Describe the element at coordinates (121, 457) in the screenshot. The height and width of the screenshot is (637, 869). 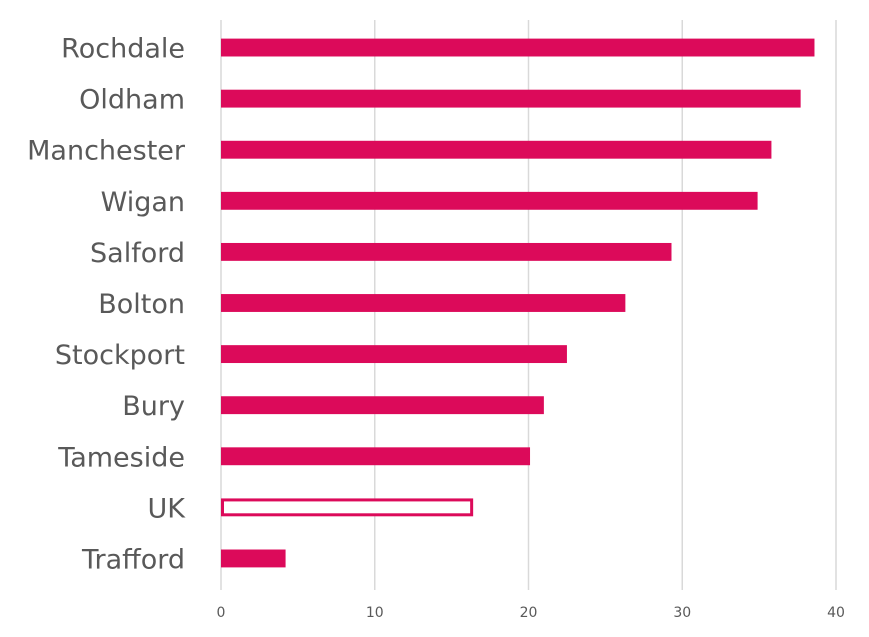
I see `category-label-tameside: Tameside` at that location.